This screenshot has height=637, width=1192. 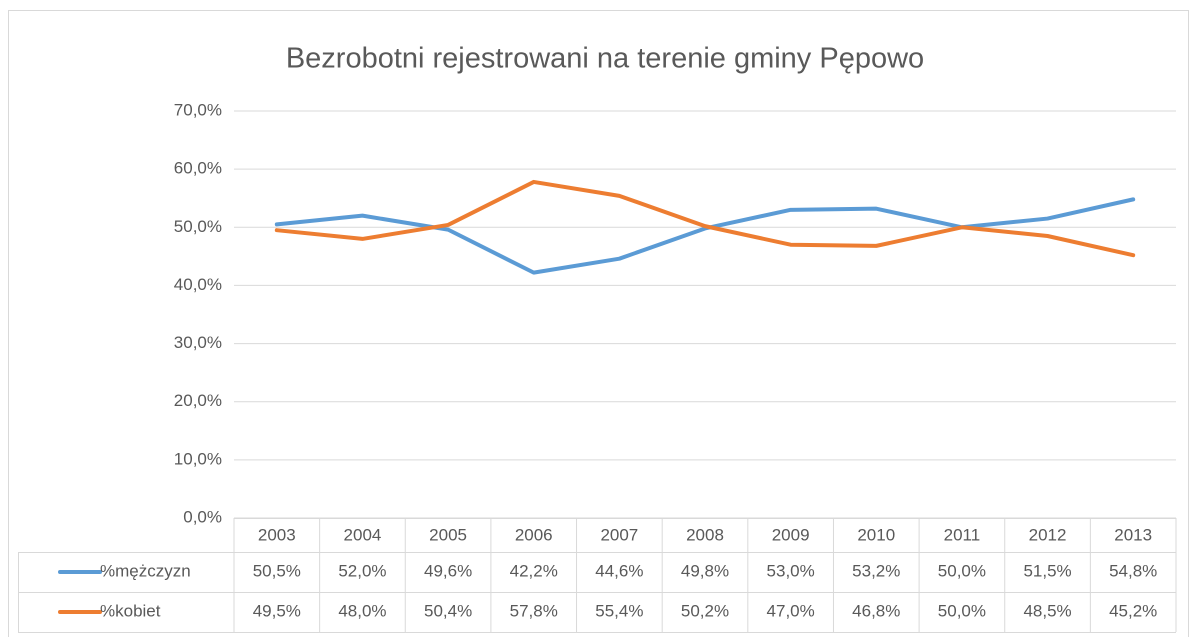 I want to click on x-tick-label: 2005, so click(x=448, y=534).